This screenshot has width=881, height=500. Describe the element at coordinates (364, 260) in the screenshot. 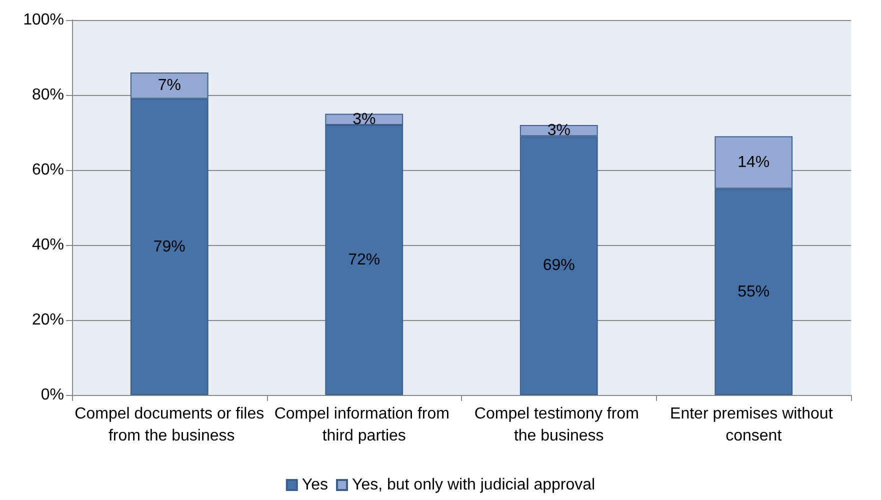

I see `data-label: 72%` at that location.